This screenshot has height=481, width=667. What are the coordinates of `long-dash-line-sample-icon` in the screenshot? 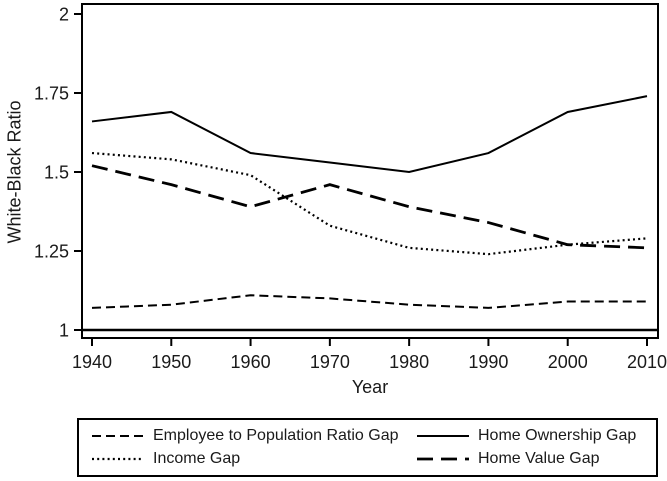 It's located at (443, 459).